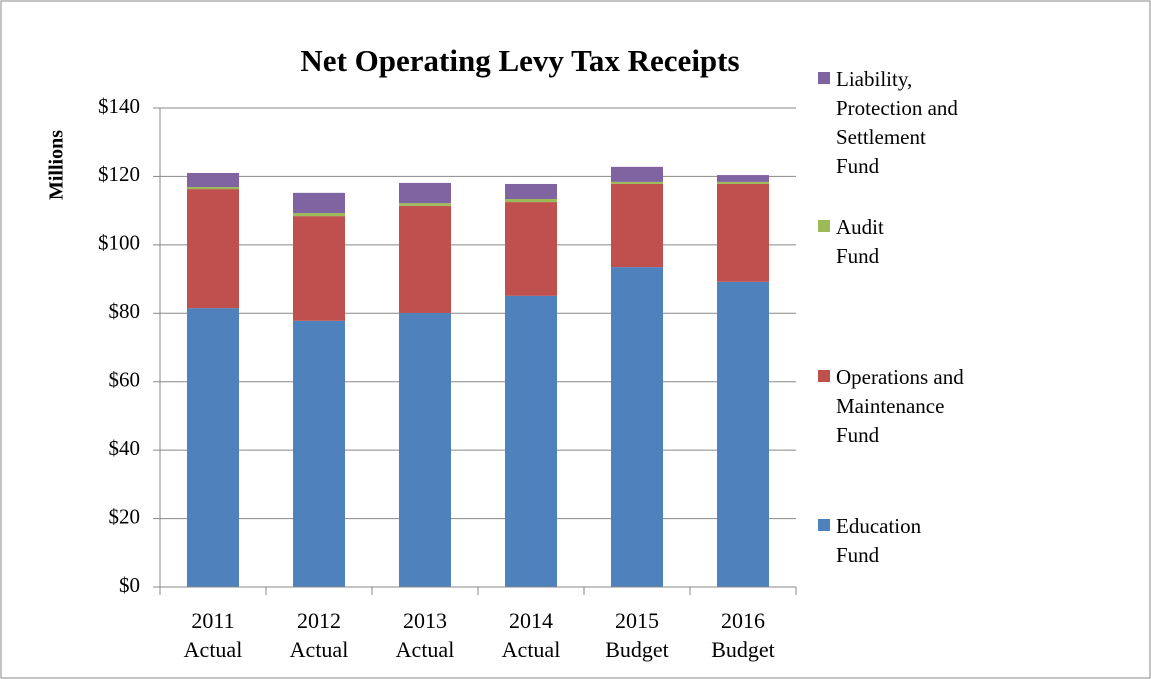  I want to click on y-tick-label: $100, so click(119, 243).